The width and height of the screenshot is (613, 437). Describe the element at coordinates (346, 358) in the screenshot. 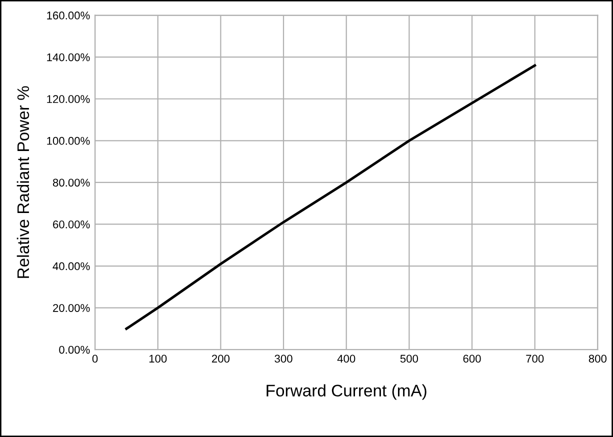

I see `x-tick-label: 400` at that location.